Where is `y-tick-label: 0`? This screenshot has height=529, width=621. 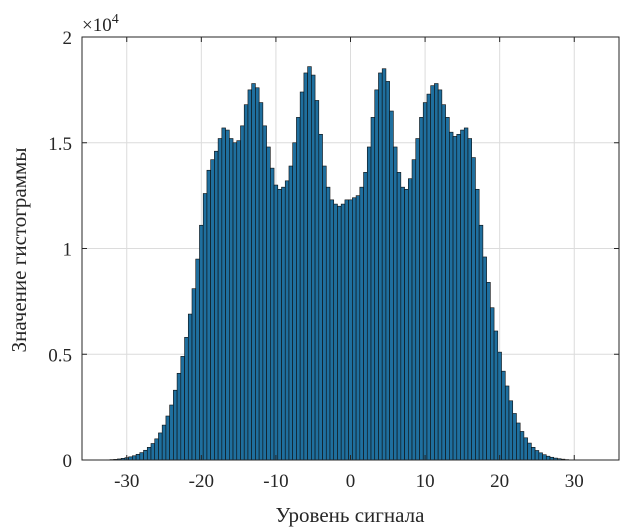
y-tick-label: 0 is located at coordinates (68, 461).